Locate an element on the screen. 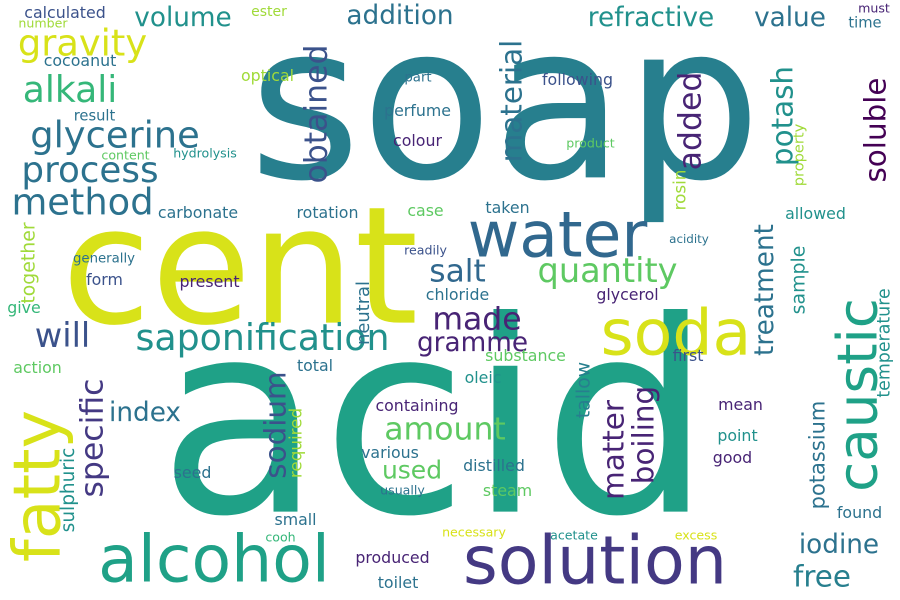 The width and height of the screenshot is (900, 600). word-property: property is located at coordinates (799, 155).